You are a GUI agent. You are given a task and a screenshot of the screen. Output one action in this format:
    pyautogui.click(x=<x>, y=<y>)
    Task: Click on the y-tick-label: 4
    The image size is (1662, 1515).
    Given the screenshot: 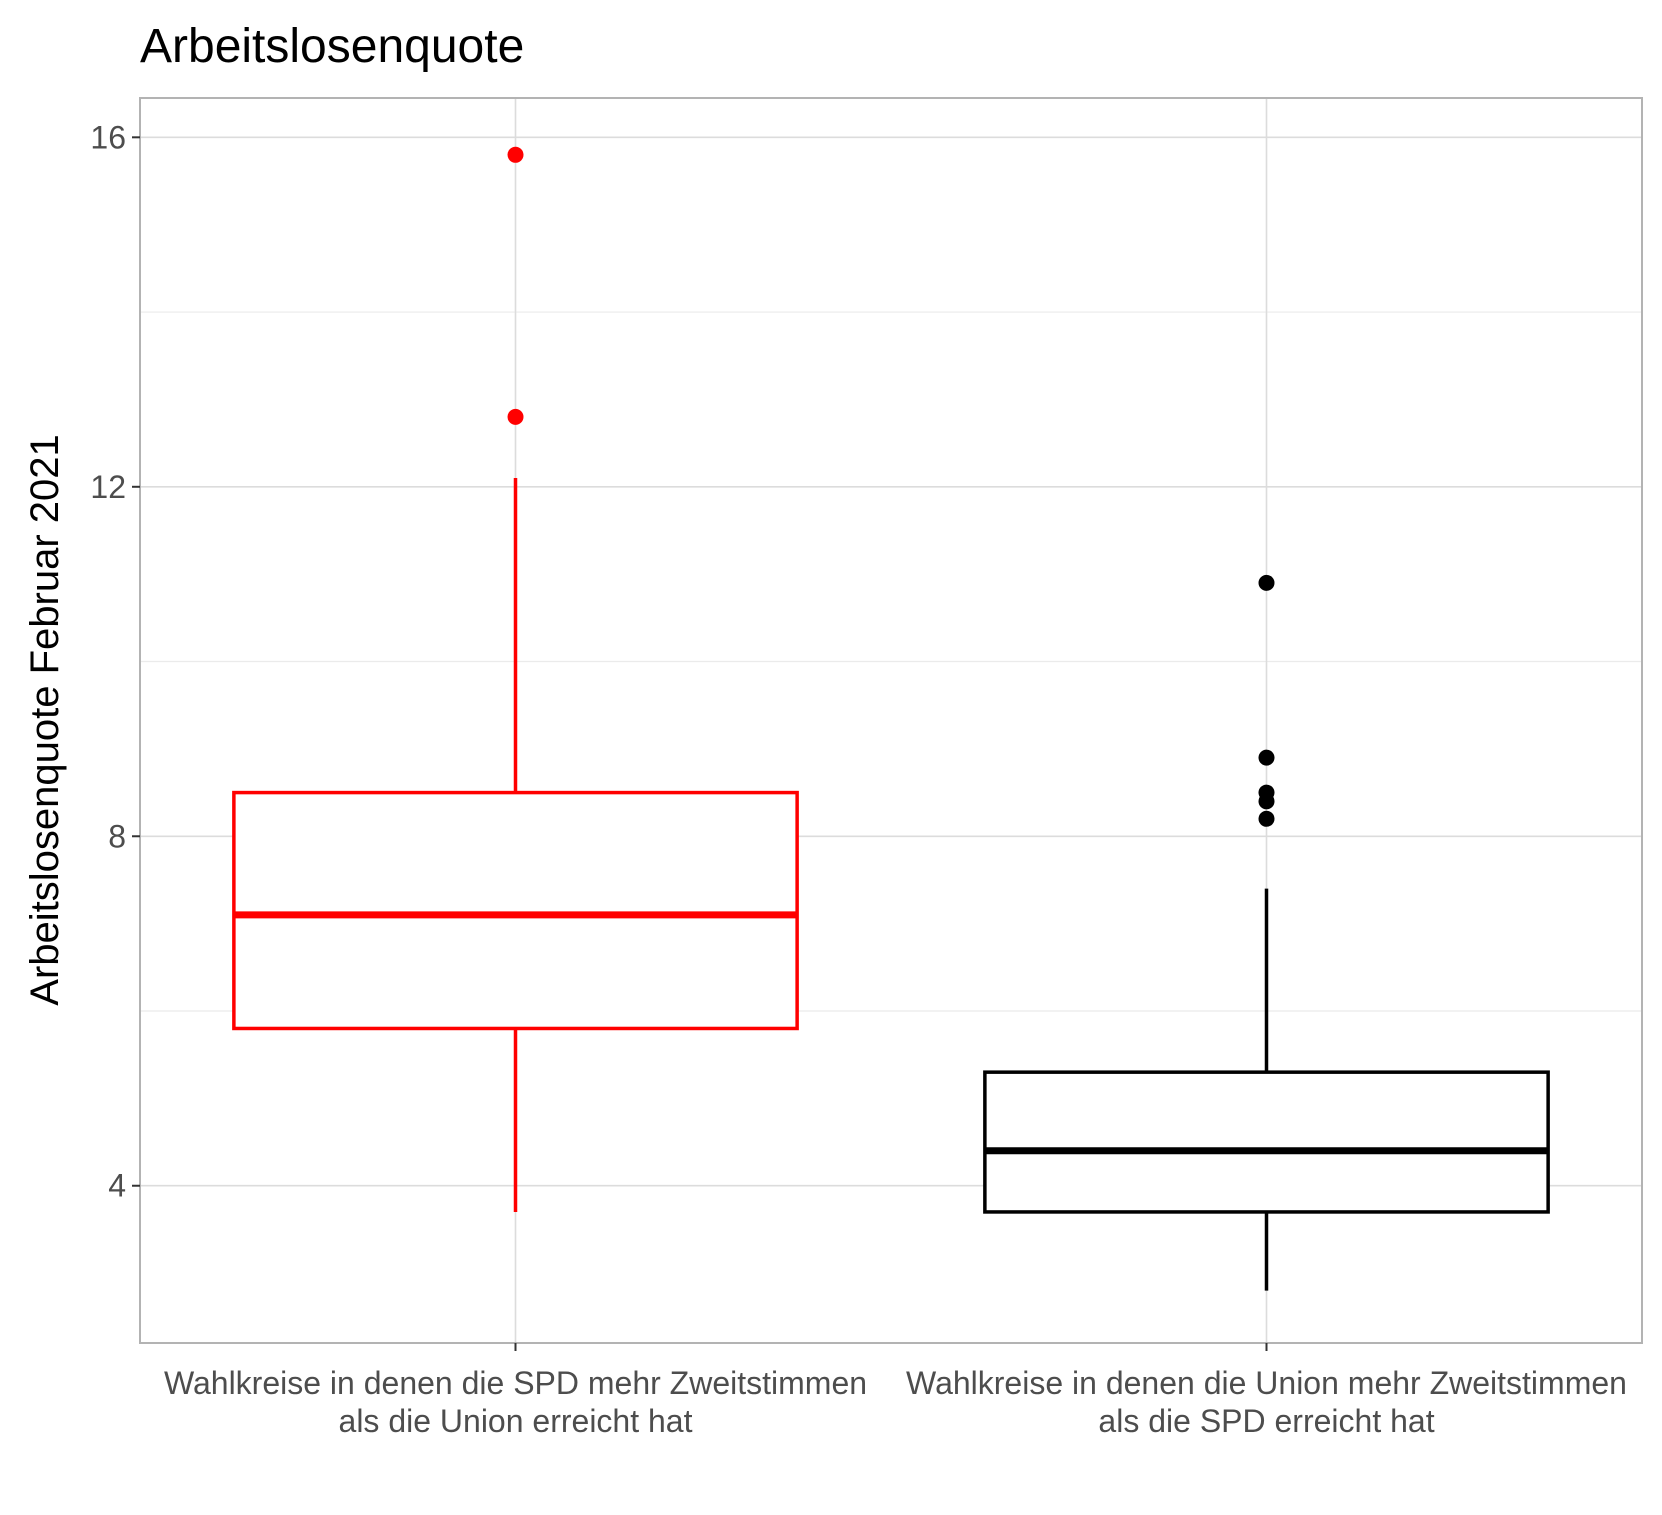 What is the action you would take?
    pyautogui.click(x=117, y=1186)
    